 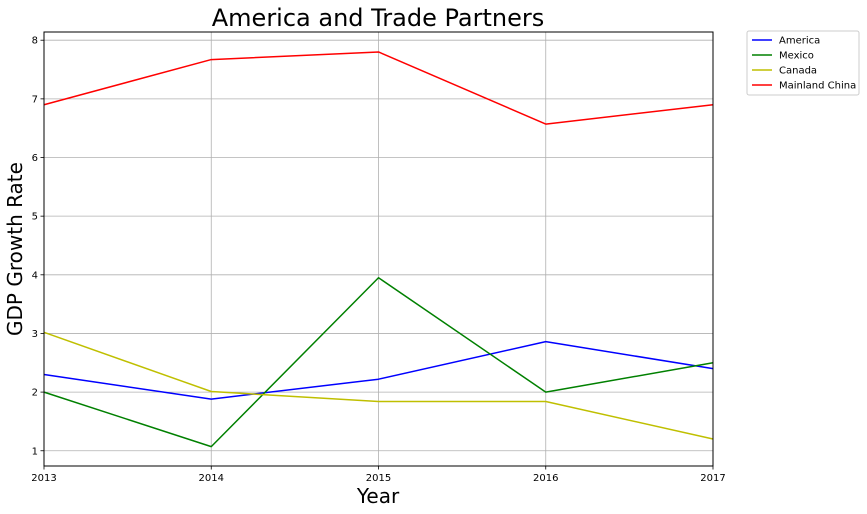 I want to click on x-tick-label: 2015, so click(x=378, y=478).